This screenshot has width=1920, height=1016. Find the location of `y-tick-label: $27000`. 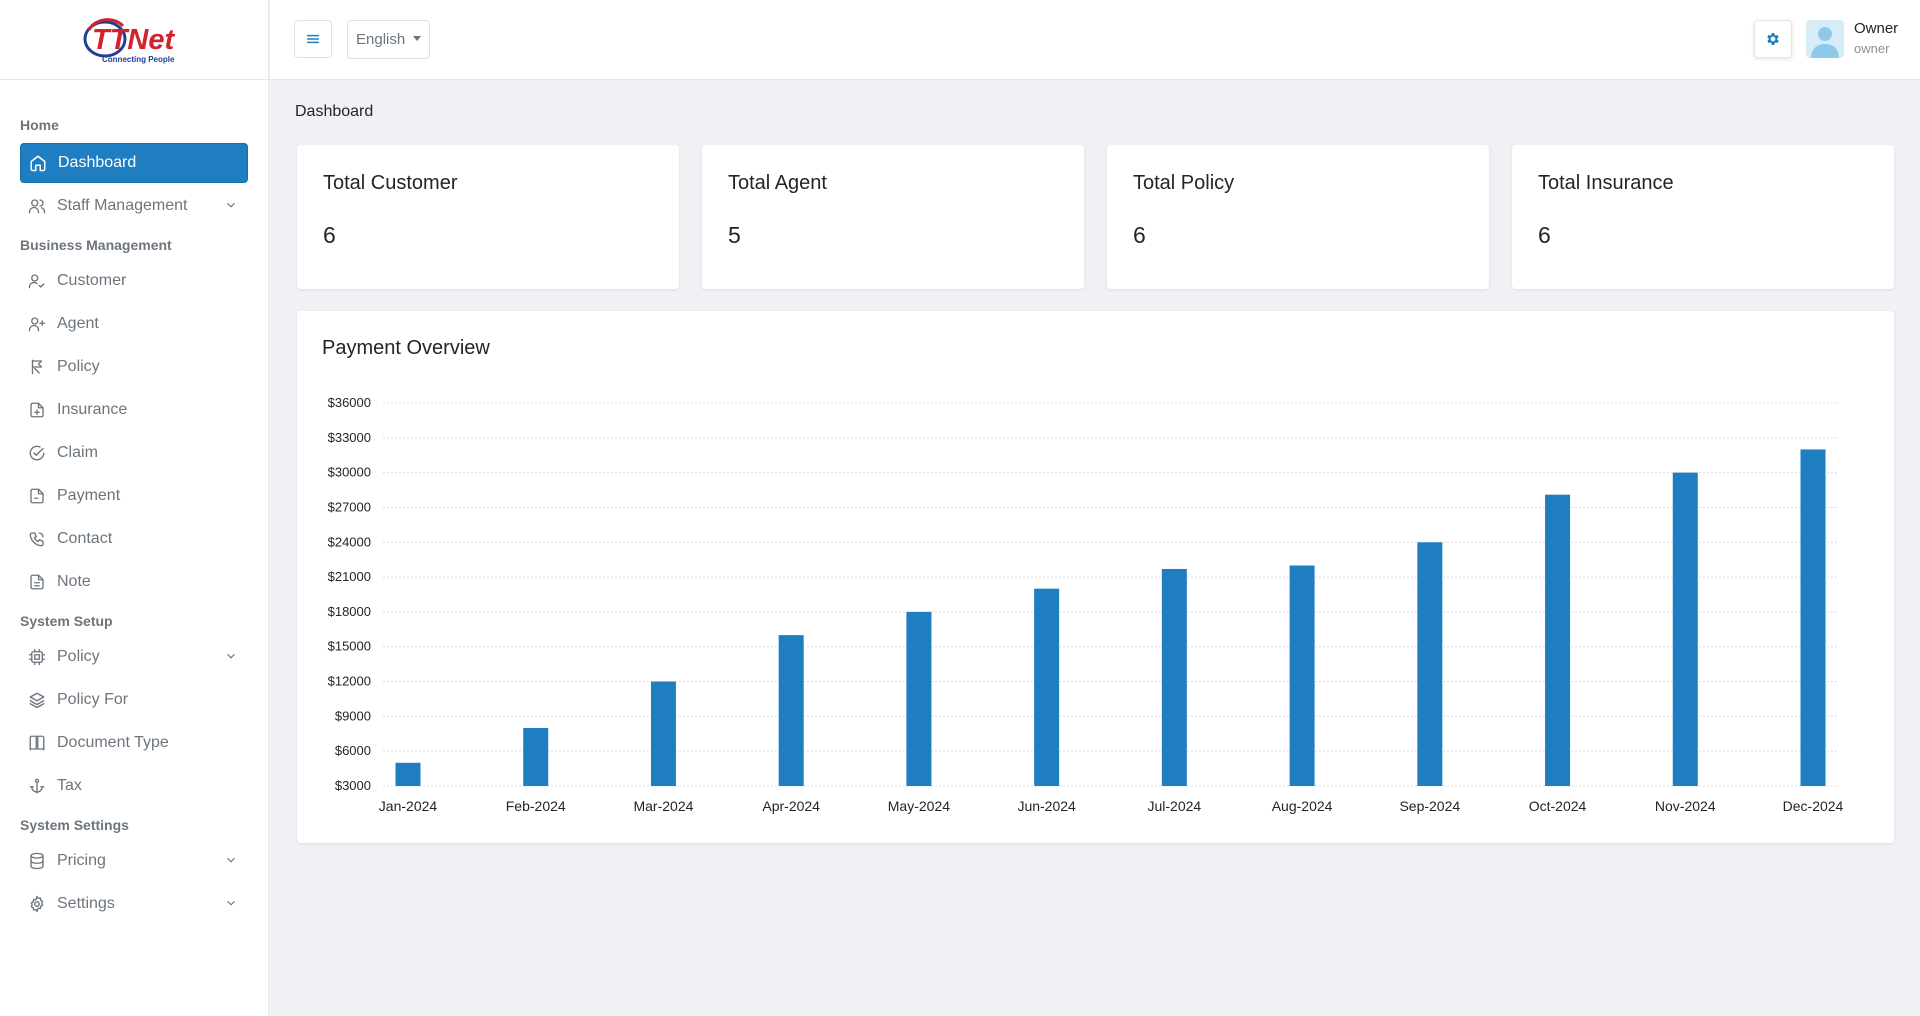

y-tick-label: $27000 is located at coordinates (349, 506).